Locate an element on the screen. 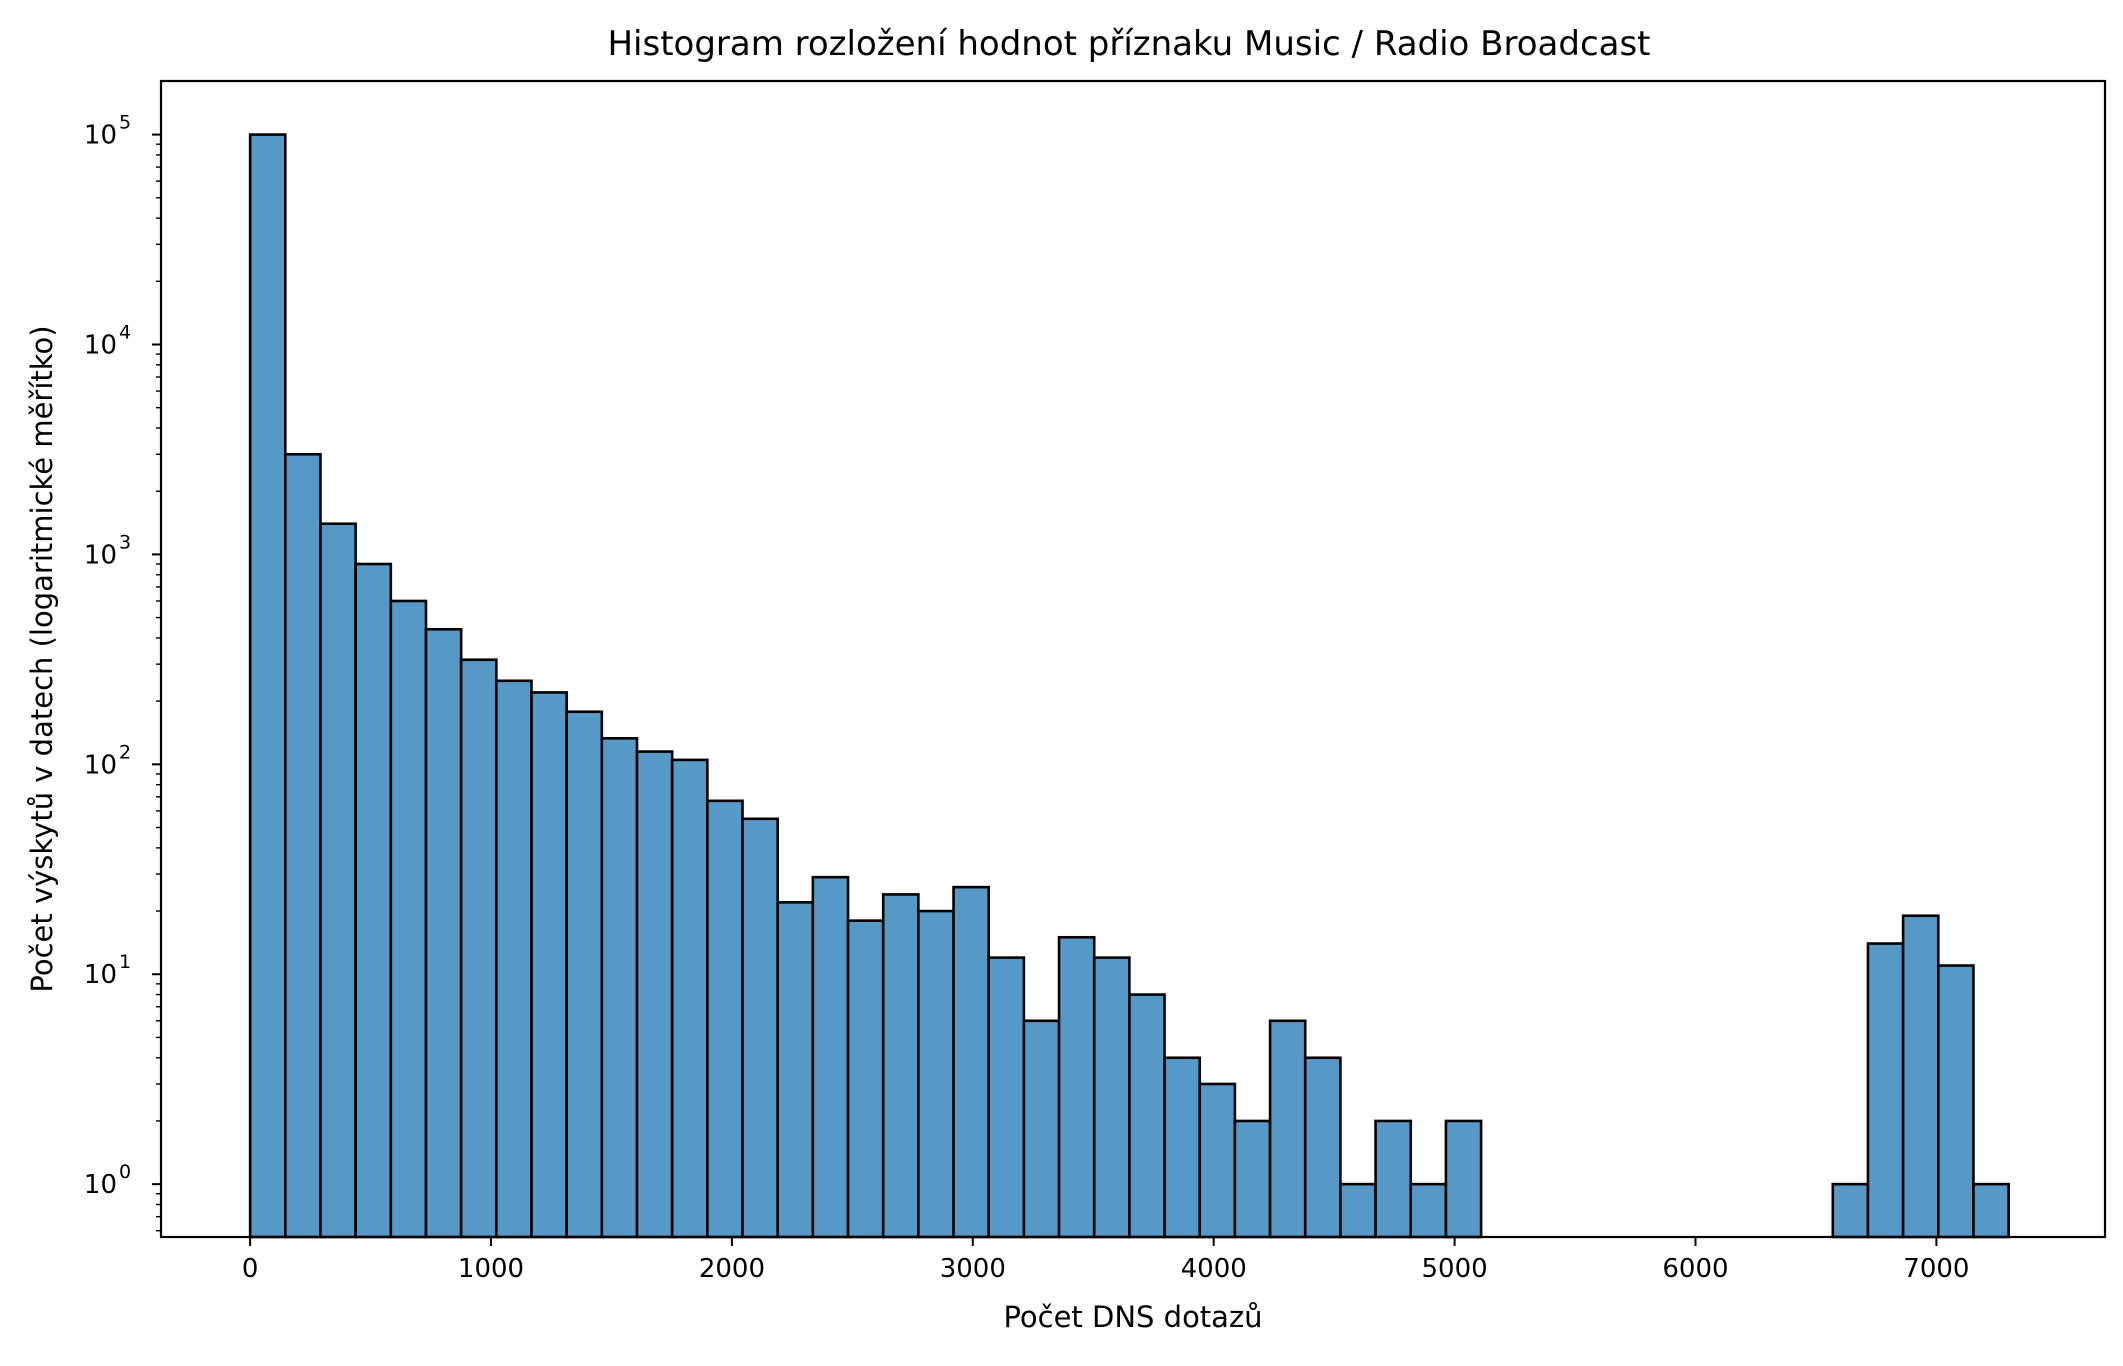 The image size is (2123, 1366). x-tick-label: 6000 is located at coordinates (1695, 1269).